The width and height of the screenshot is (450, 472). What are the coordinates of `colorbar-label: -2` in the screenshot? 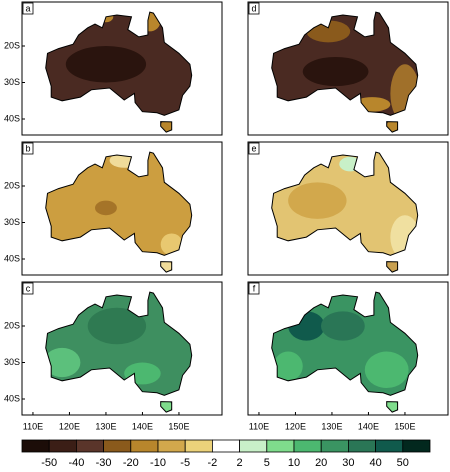 It's located at (213, 463).